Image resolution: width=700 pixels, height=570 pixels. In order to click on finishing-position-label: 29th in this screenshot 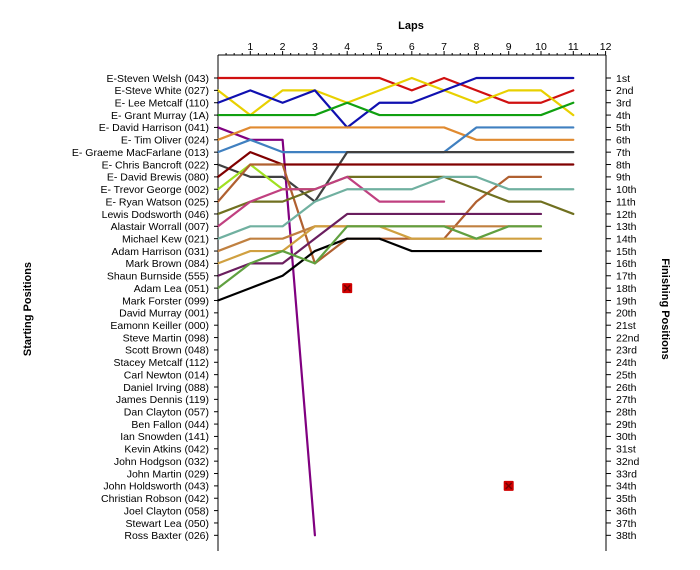, I will do `click(626, 425)`.